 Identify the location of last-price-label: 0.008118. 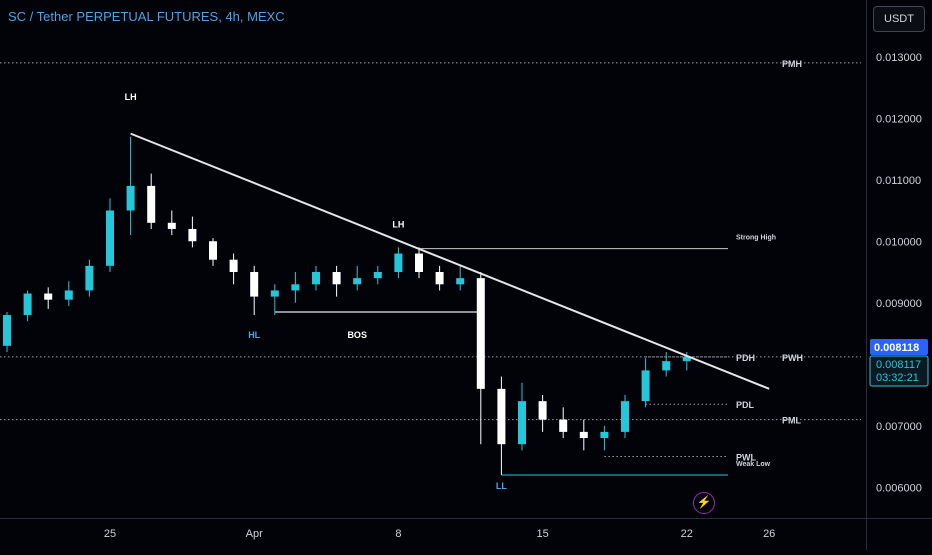
(896, 348).